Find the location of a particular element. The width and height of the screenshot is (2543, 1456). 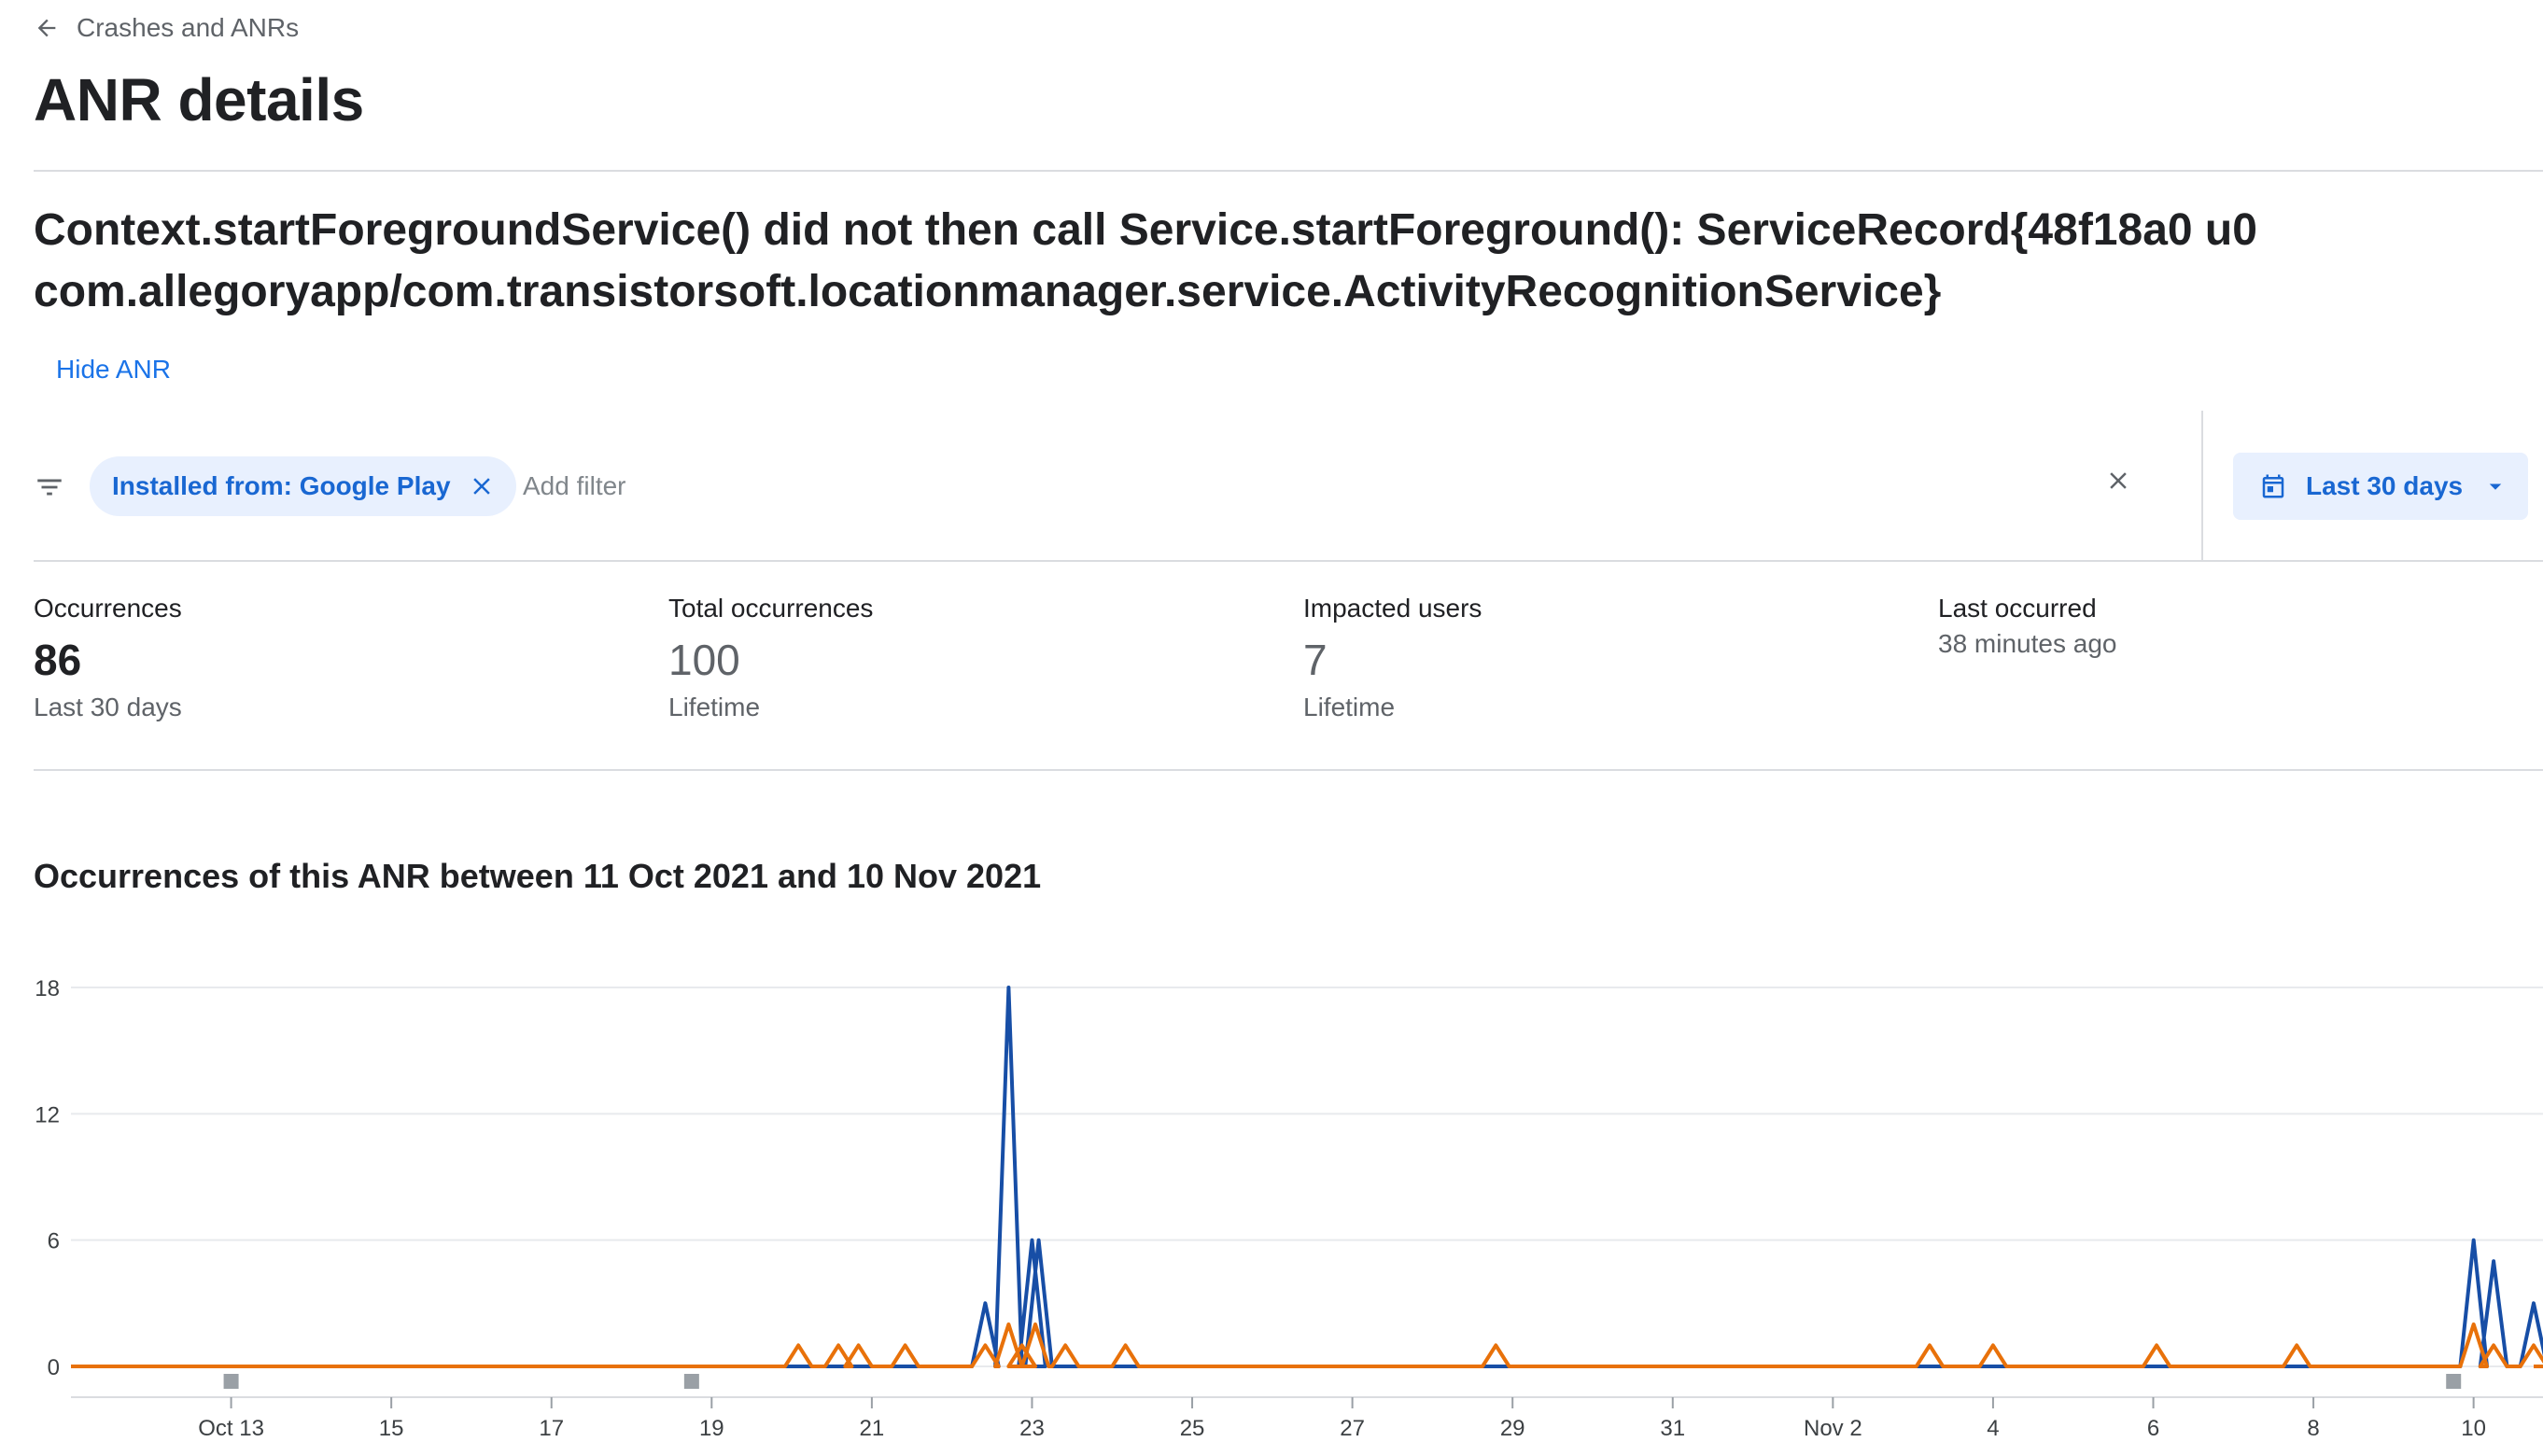

stat-period: Last 30 days is located at coordinates (108, 707).